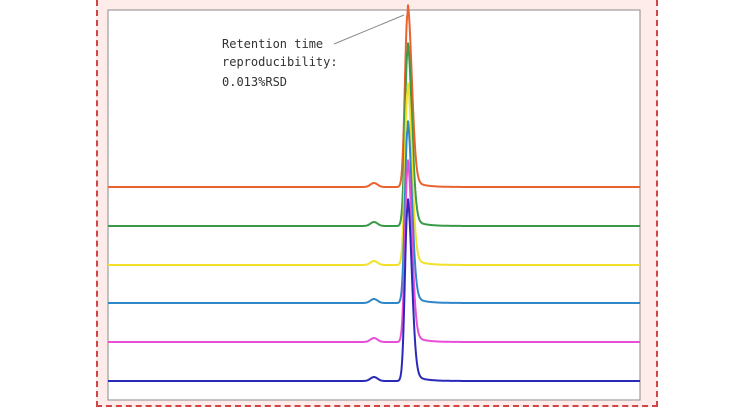  Describe the element at coordinates (254, 82) in the screenshot. I see `annotation-line-3: 0.013%RSD` at that location.